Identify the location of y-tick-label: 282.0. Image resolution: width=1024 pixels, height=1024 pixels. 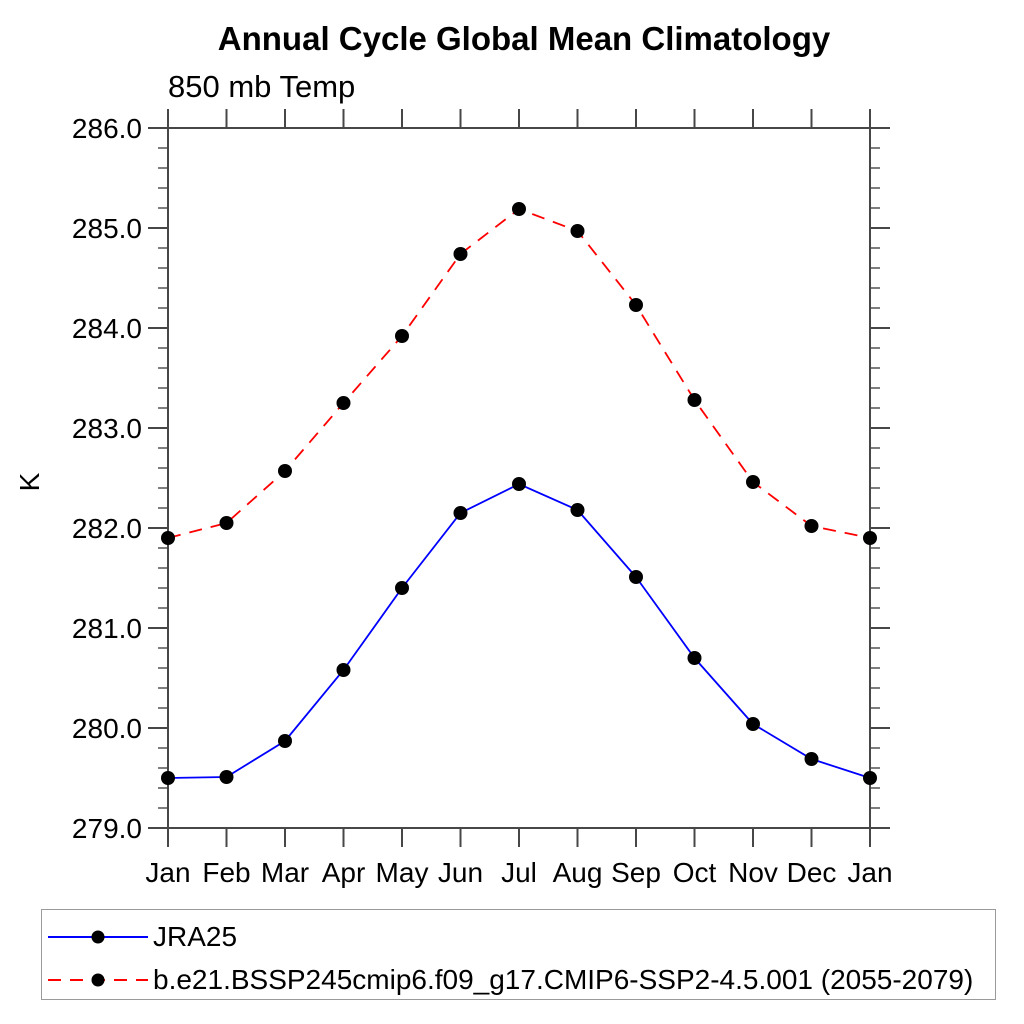
(107, 528).